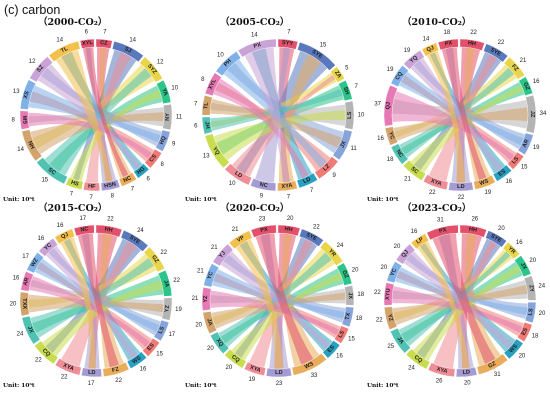 The width and height of the screenshot is (550, 404). I want to click on segment-name-label: SYE, so click(317, 54).